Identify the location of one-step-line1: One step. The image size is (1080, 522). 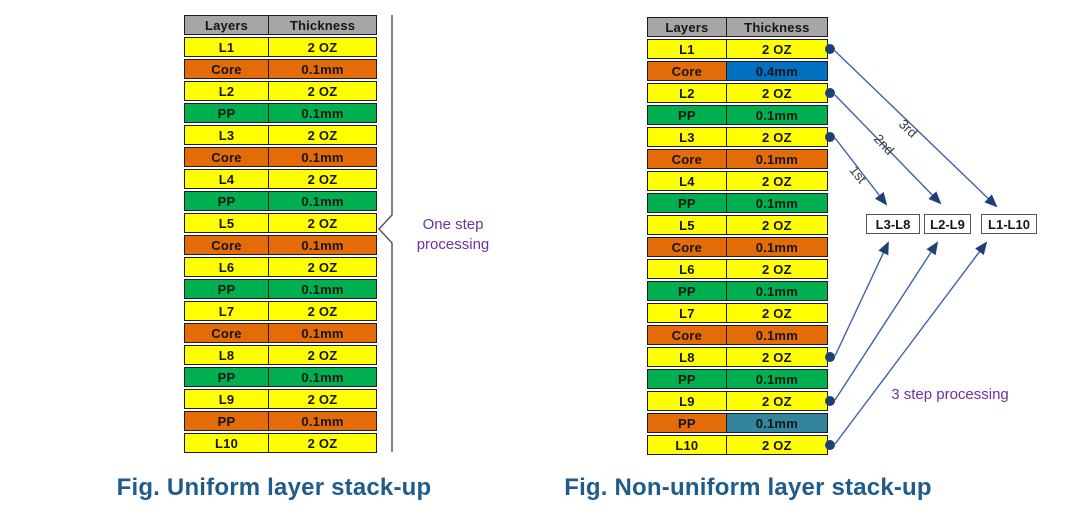
(453, 224).